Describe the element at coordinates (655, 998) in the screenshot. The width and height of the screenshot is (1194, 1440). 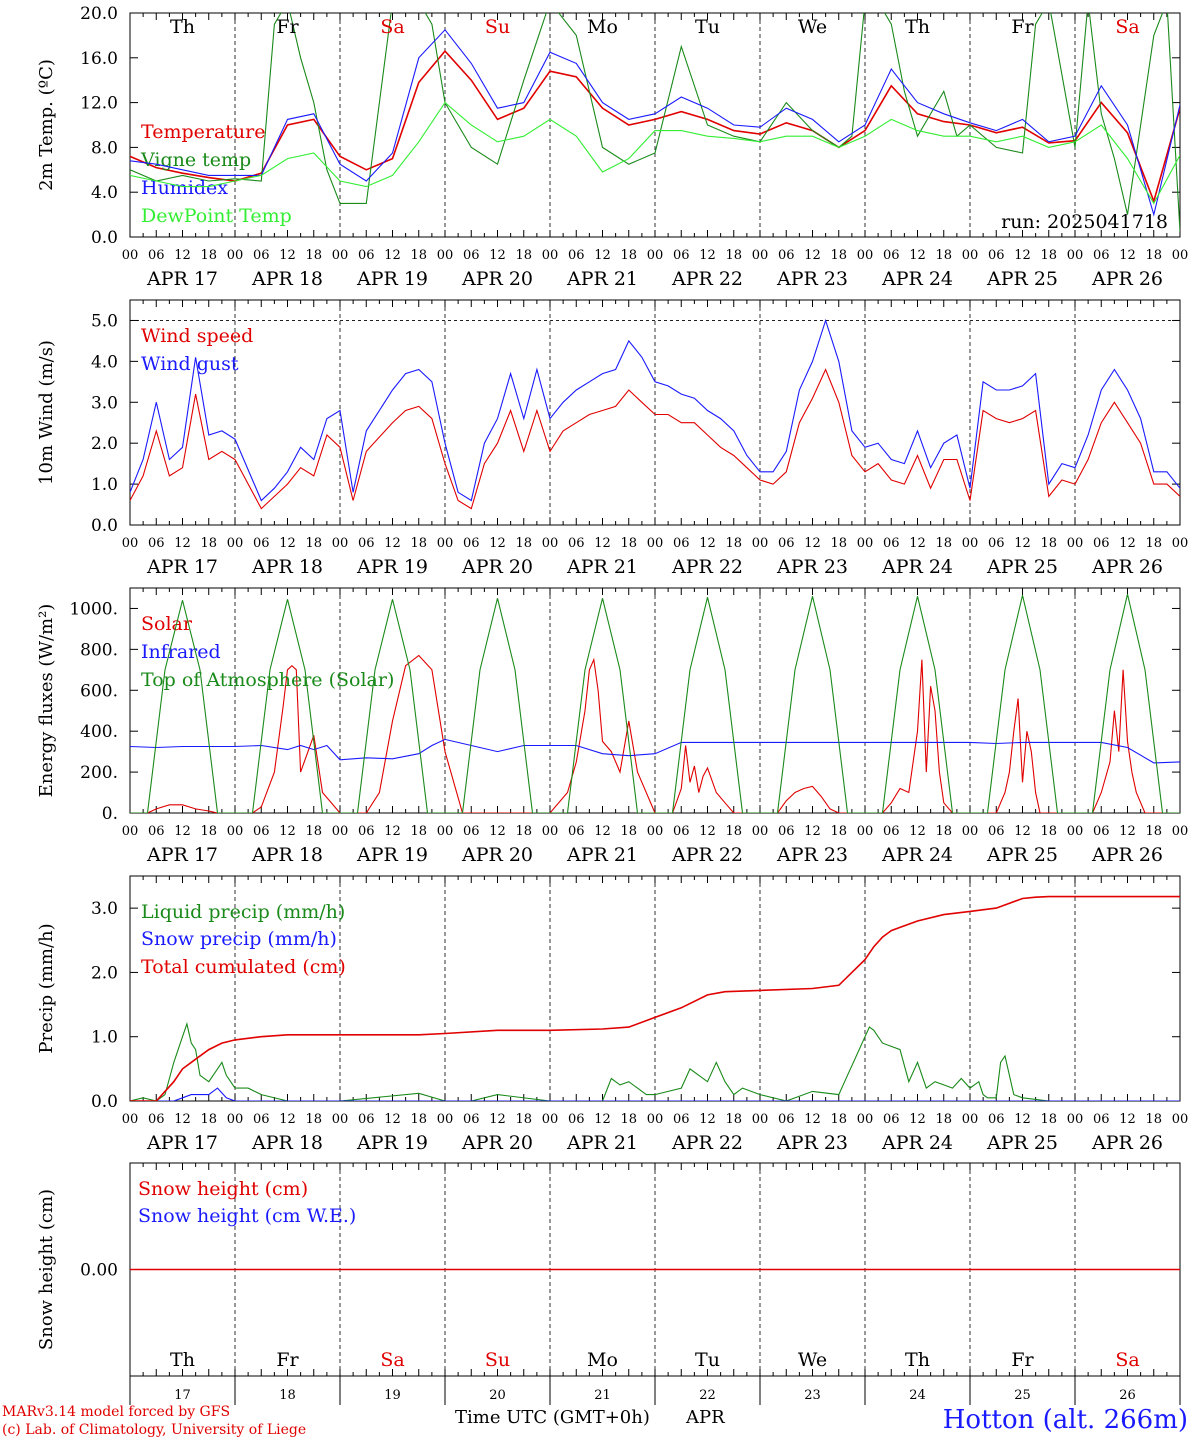
I see `series-line-total-cumulated-cm-` at that location.